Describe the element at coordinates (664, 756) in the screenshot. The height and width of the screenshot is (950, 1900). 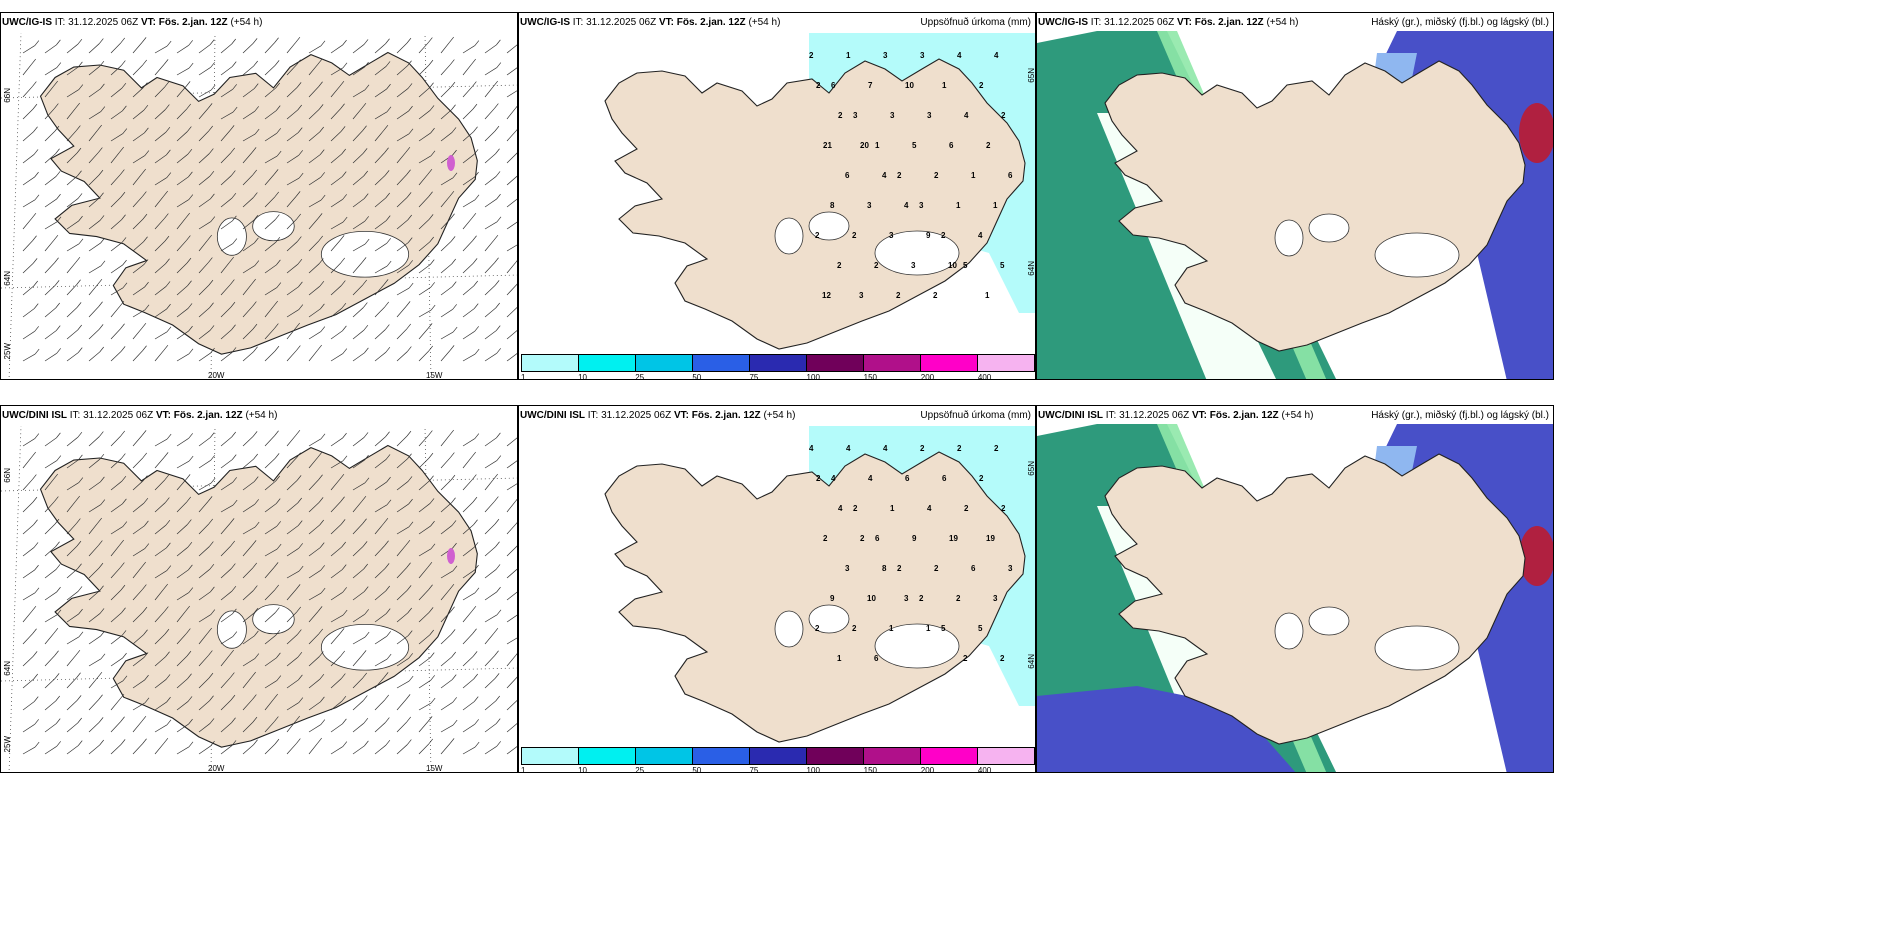
I see `colorbar-swatch` at that location.